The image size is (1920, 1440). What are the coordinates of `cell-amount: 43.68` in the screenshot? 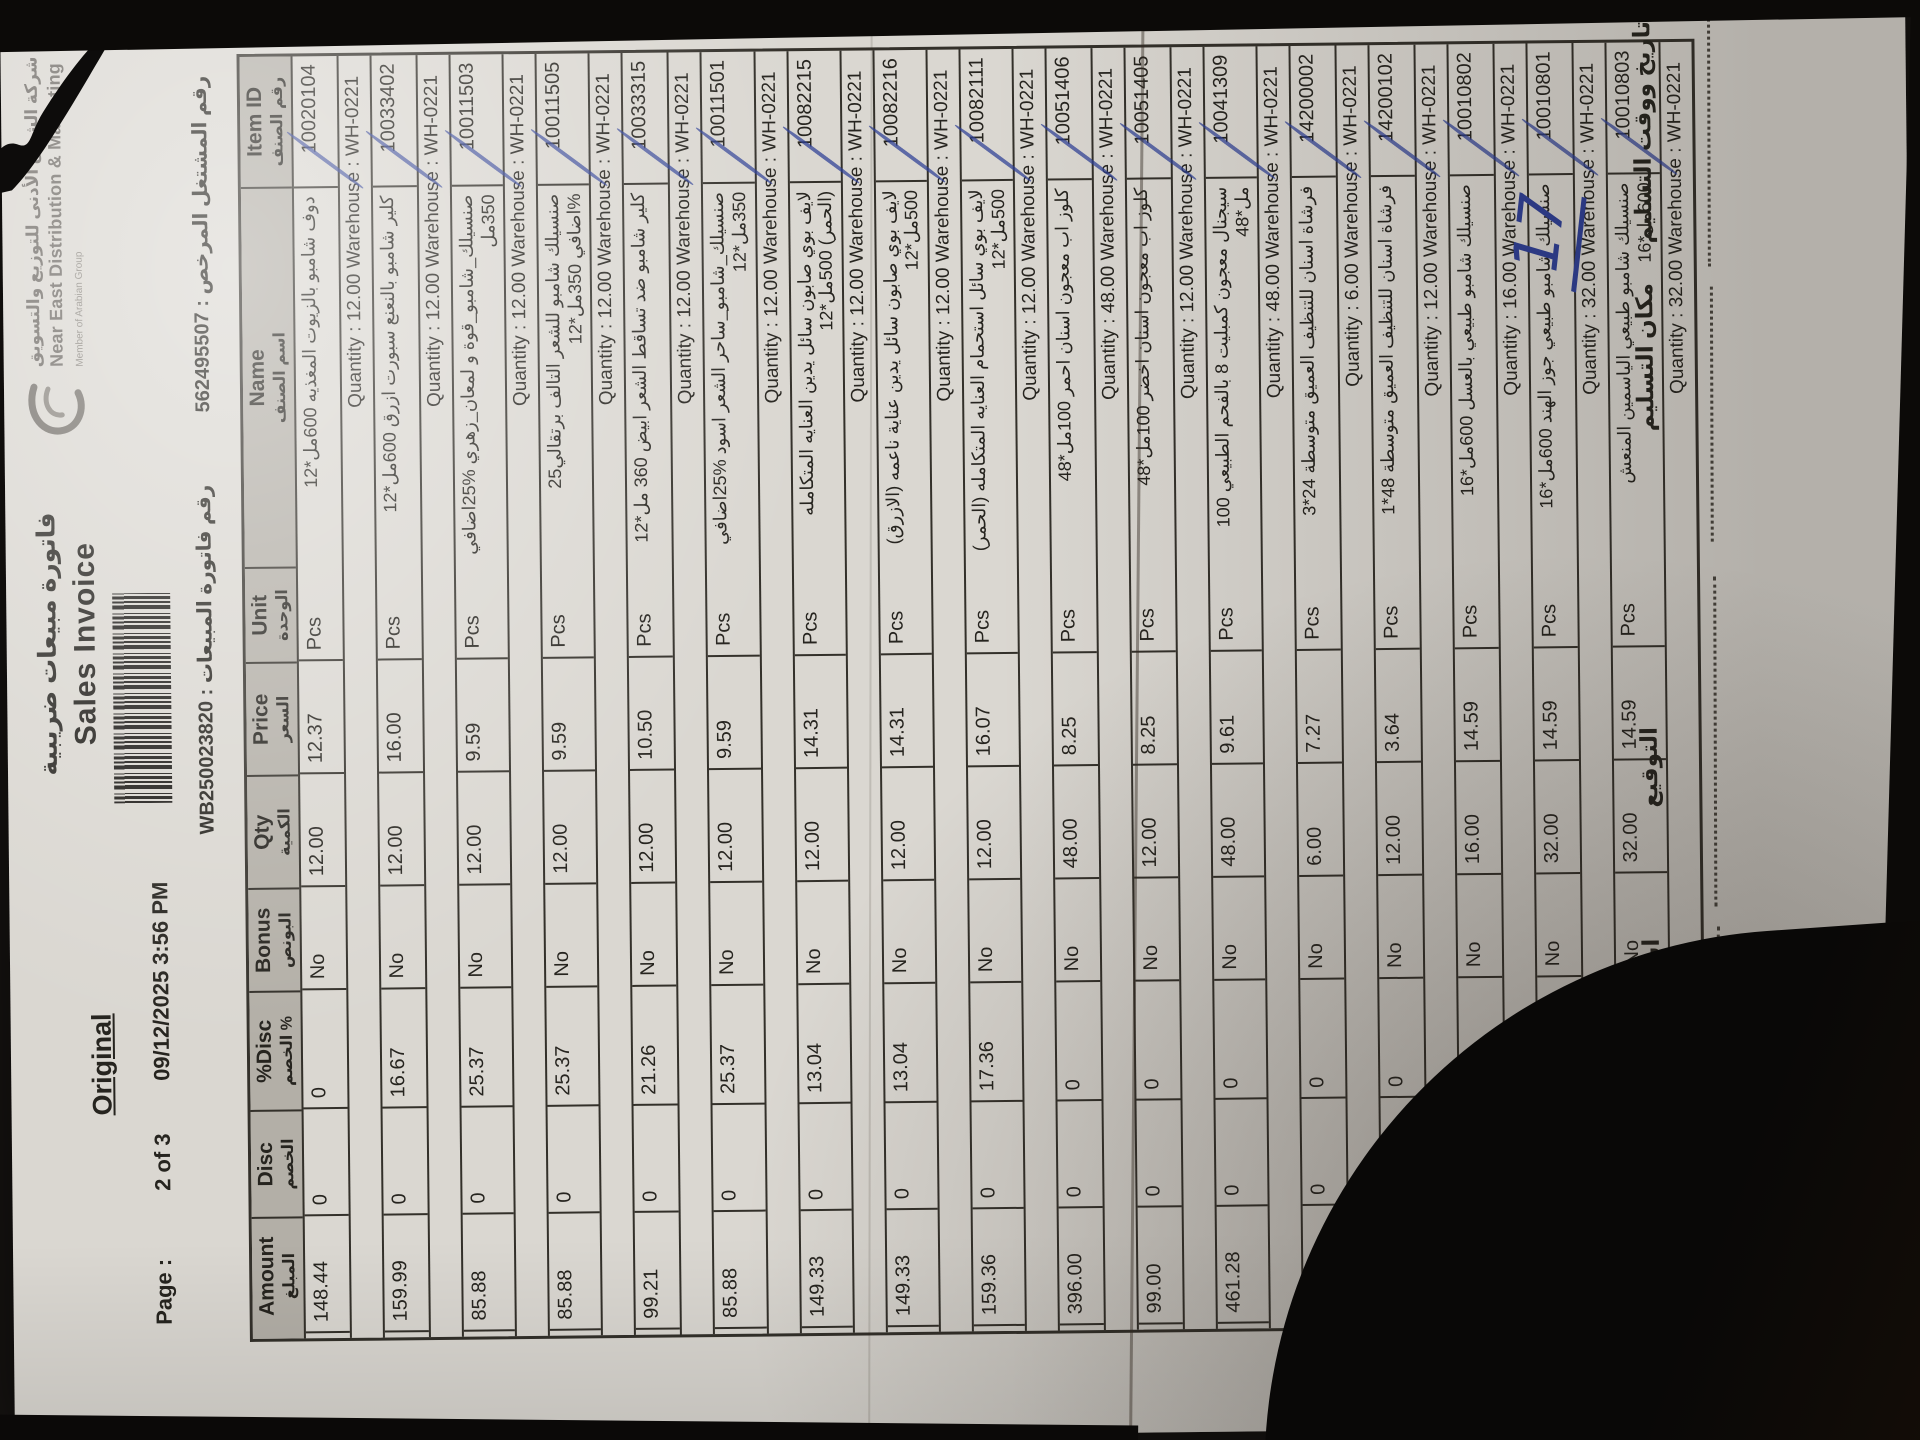 It's located at (1404, 1263).